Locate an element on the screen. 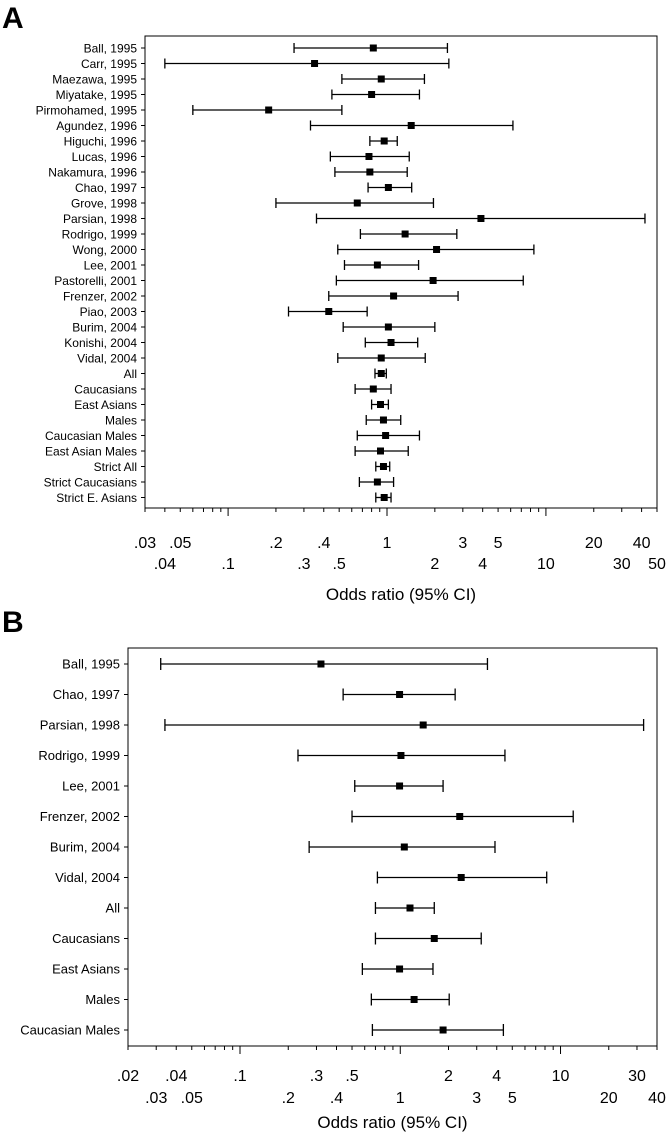  row-label: Caucasian Males is located at coordinates (70, 1030).